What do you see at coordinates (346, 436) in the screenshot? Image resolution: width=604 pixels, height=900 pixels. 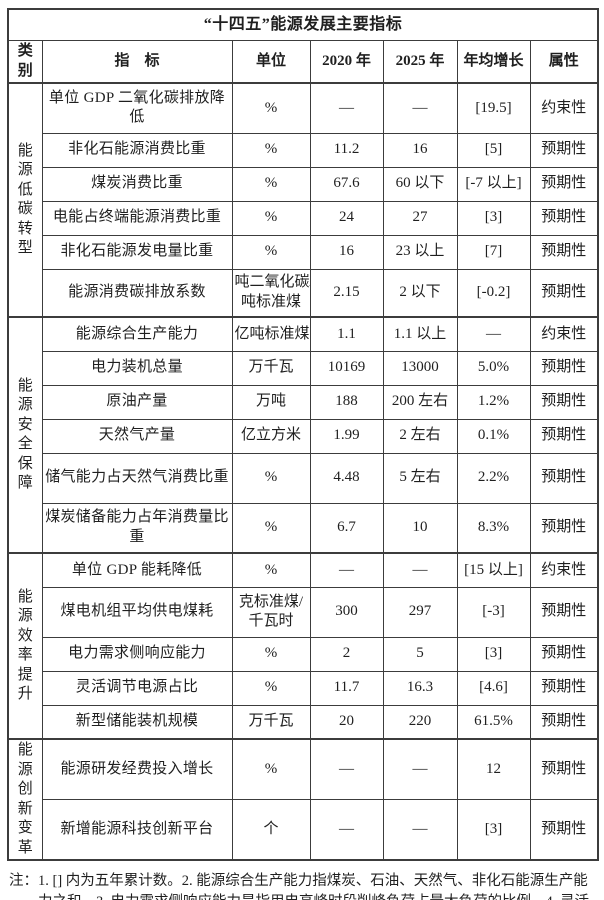 I see `value-2020-cell: 1.99` at bounding box center [346, 436].